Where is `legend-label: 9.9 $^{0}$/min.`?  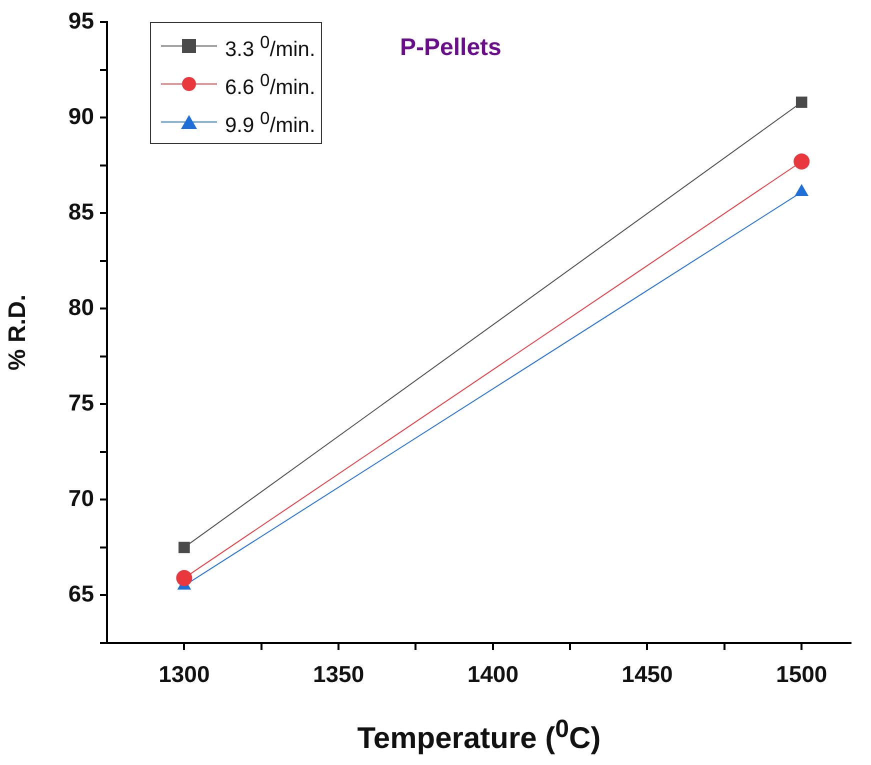 legend-label: 9.9 $^{0}$/min. is located at coordinates (270, 123).